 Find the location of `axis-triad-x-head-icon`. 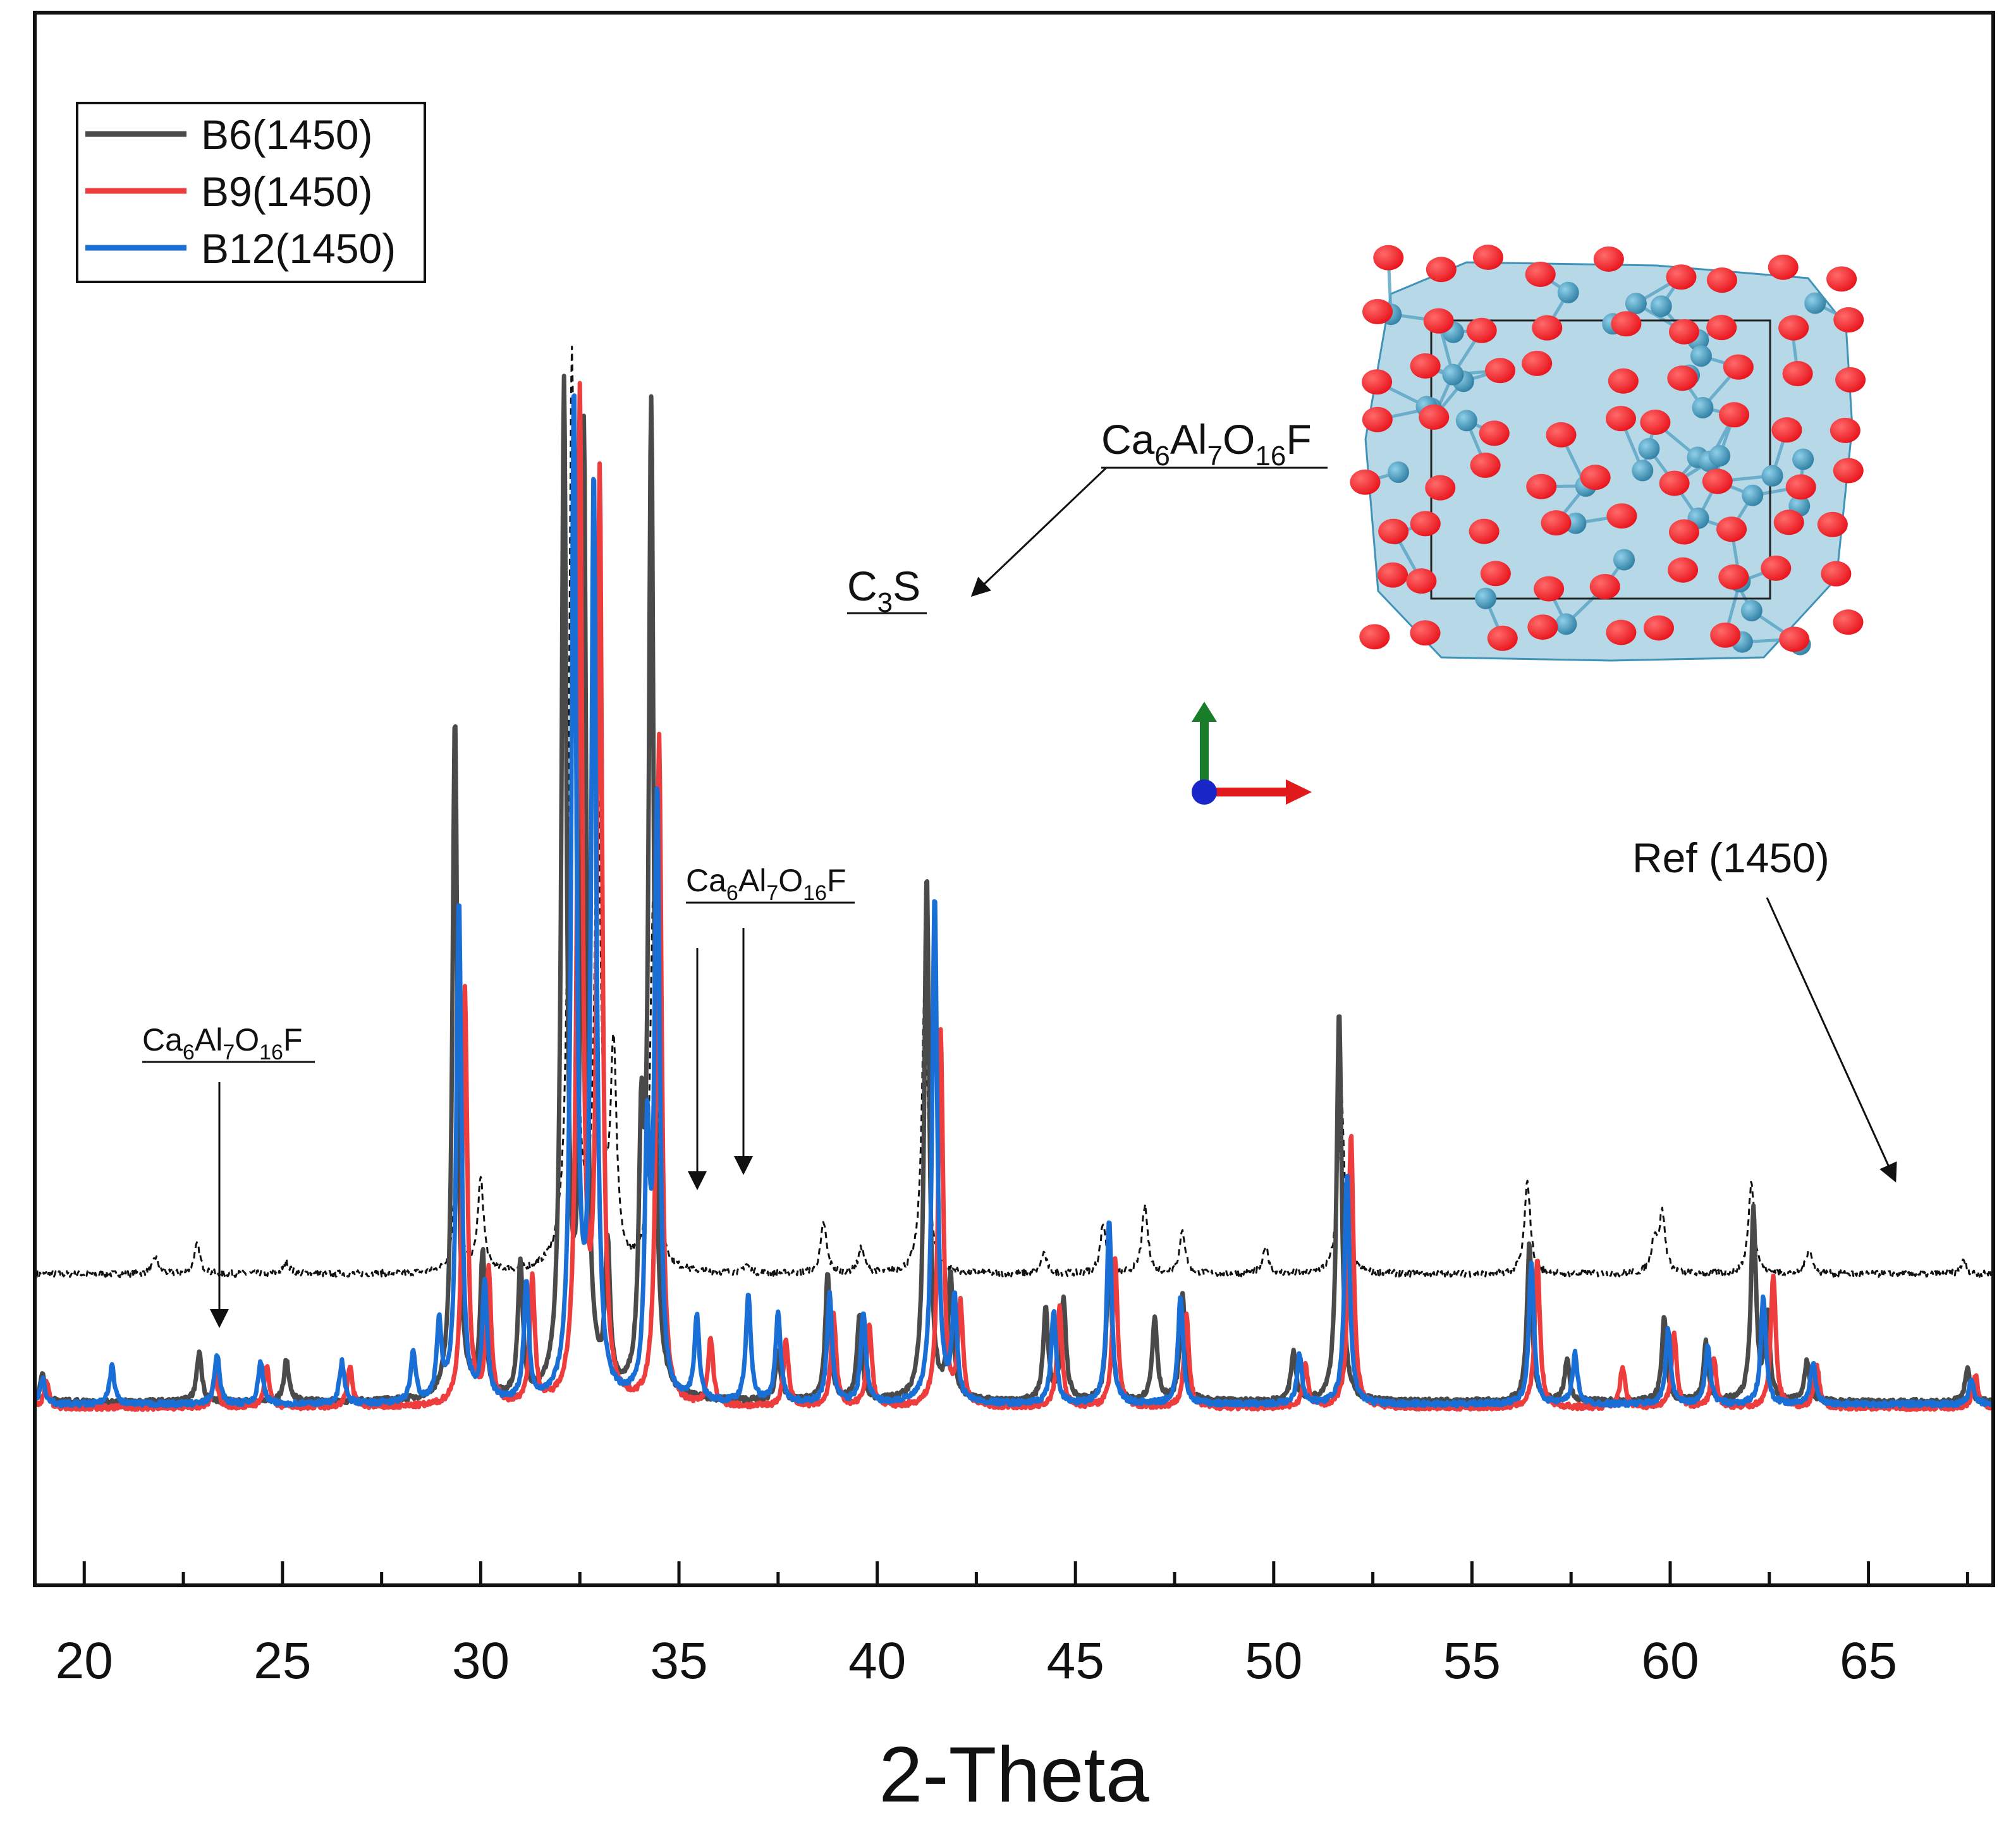

axis-triad-x-head-icon is located at coordinates (1299, 792).